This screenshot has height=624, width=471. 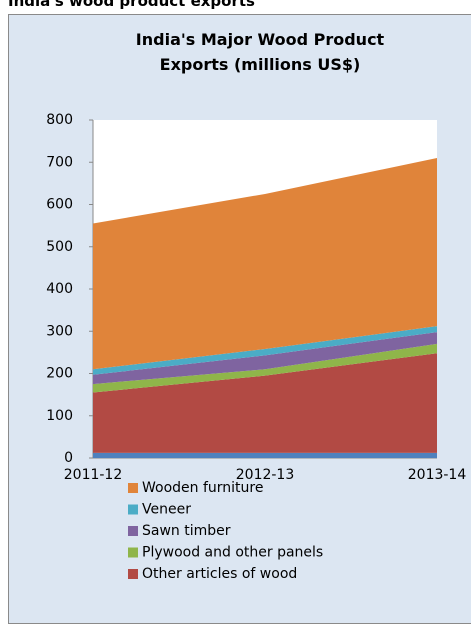 I want to click on x-tick-label: 2012-13, so click(x=265, y=475).